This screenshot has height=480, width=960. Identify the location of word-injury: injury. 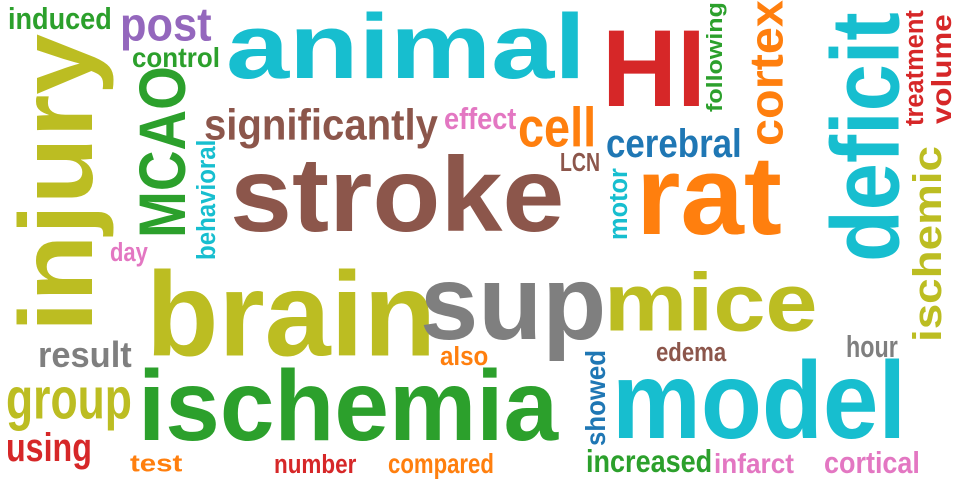
(58, 182).